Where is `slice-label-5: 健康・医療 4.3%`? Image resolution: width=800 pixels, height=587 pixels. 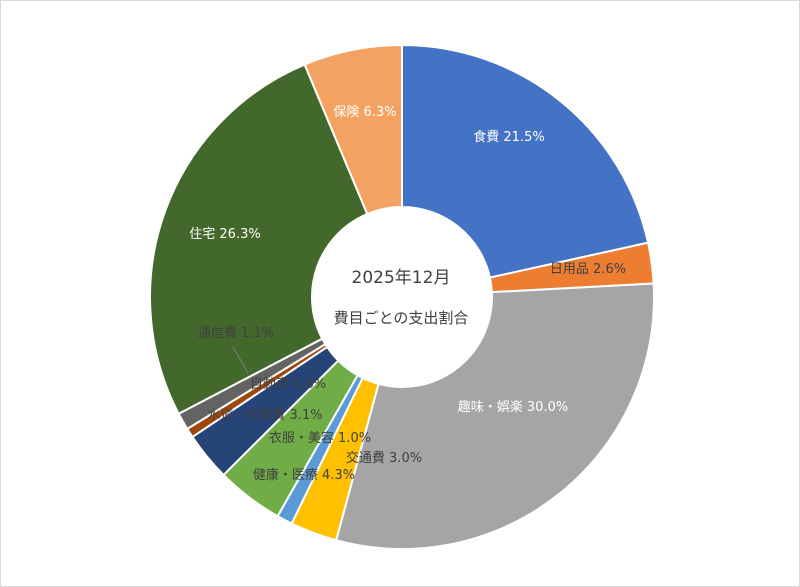 slice-label-5: 健康・医療 4.3% is located at coordinates (304, 475).